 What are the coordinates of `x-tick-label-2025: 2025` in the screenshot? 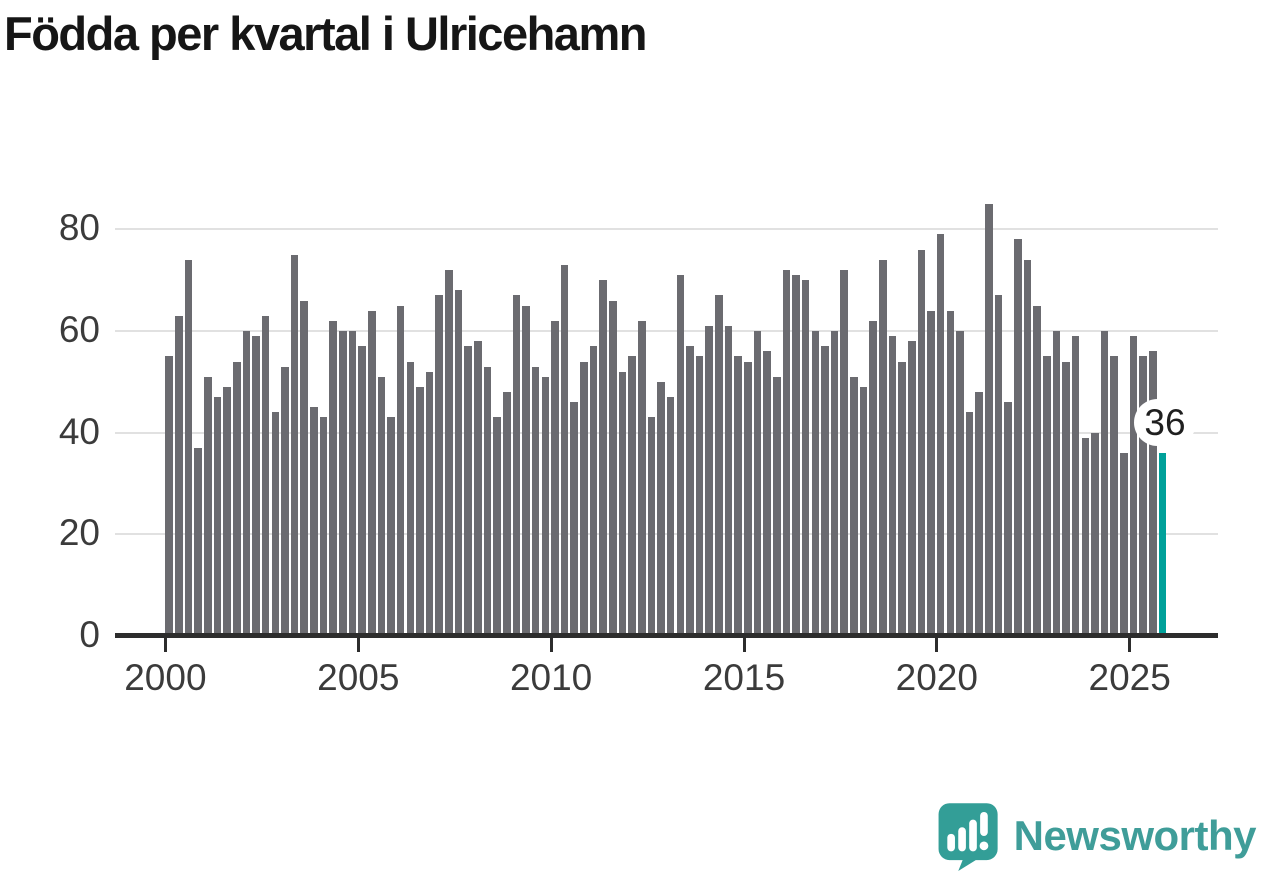 It's located at (1129, 677).